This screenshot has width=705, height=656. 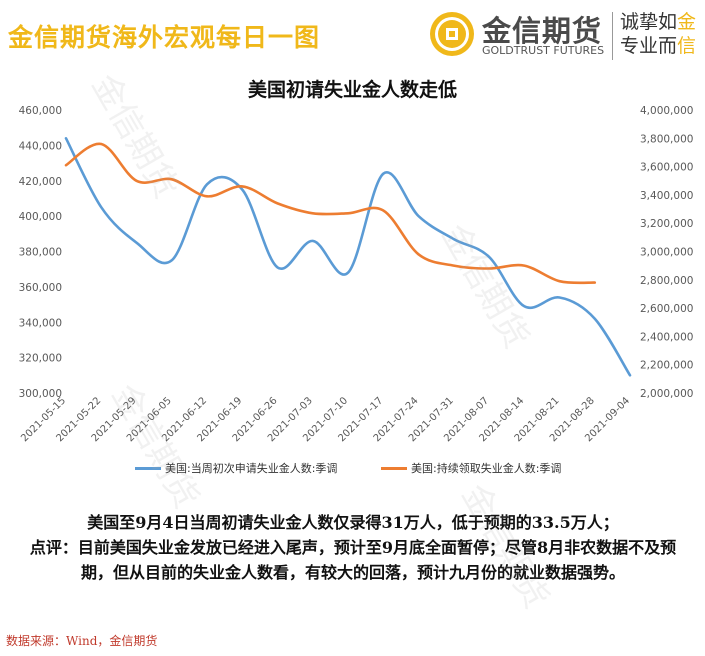 What do you see at coordinates (666, 394) in the screenshot?
I see `right-axis-tick-label: 2,000,000` at bounding box center [666, 394].